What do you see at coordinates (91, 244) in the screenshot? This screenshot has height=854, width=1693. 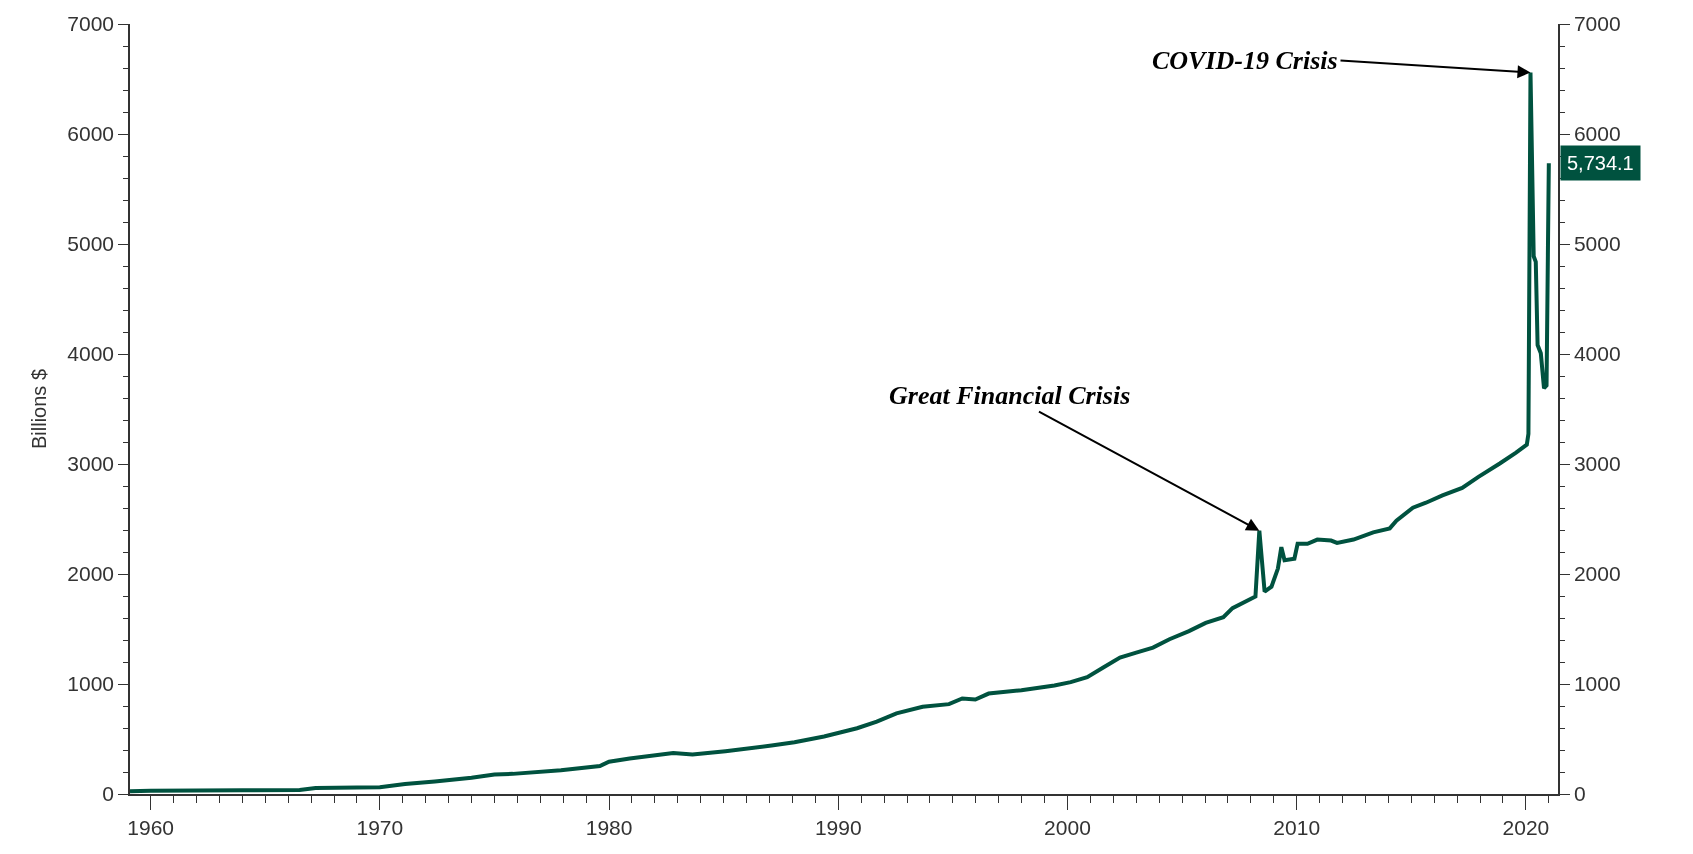 I see `y-tick-label: 5000` at bounding box center [91, 244].